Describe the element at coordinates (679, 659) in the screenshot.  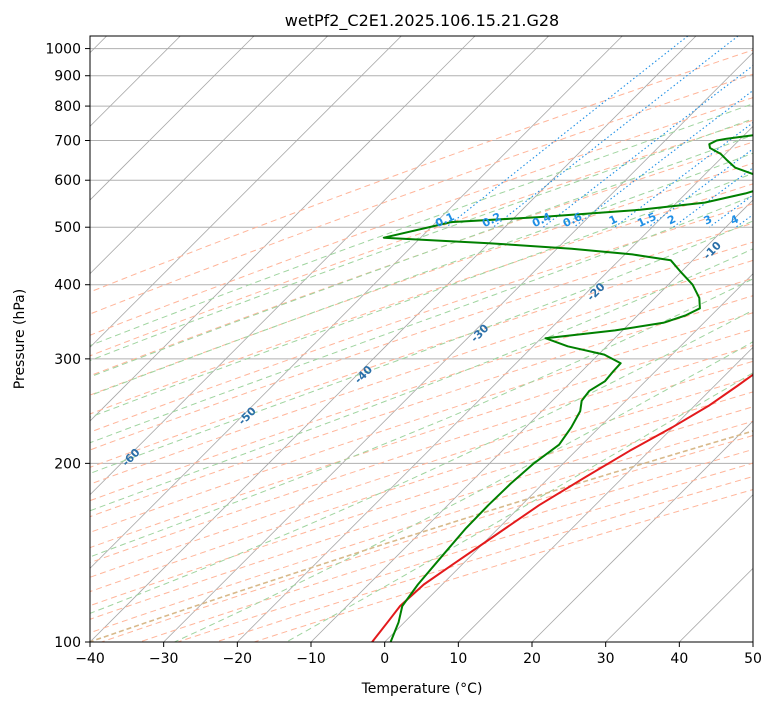
I see `x-tick-label: 40` at that location.